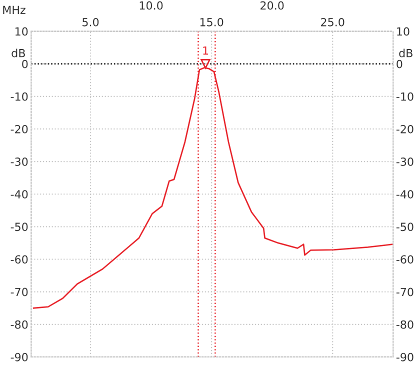 This screenshot has height=368, width=416. I want to click on x-tick-label: 15.0, so click(212, 22).